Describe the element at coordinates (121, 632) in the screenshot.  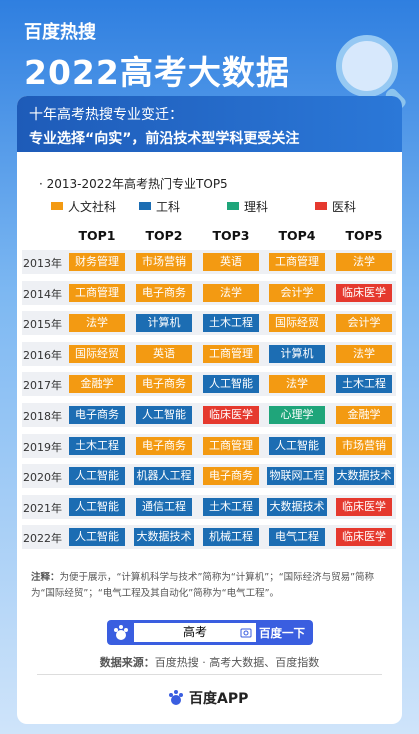
I see `search-logo` at that location.